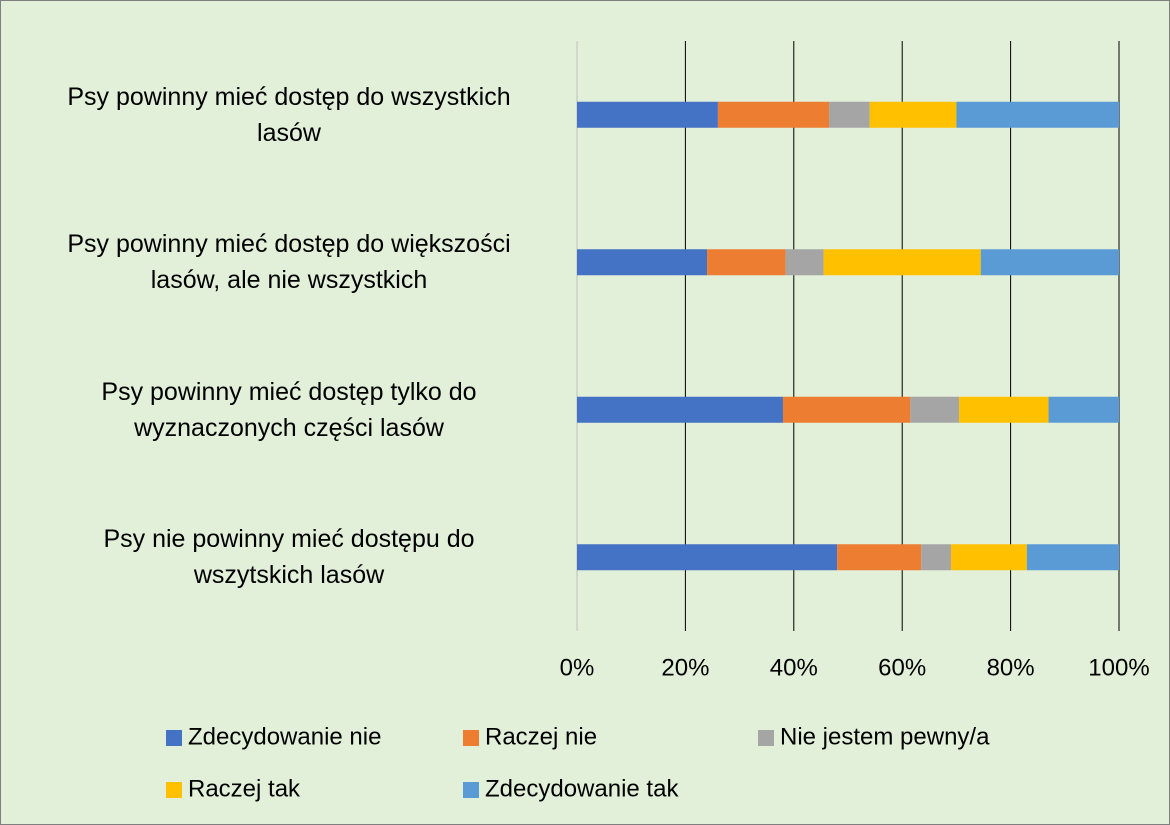  Describe the element at coordinates (885, 736) in the screenshot. I see `legend-label: Nie jestem pewny/a` at that location.